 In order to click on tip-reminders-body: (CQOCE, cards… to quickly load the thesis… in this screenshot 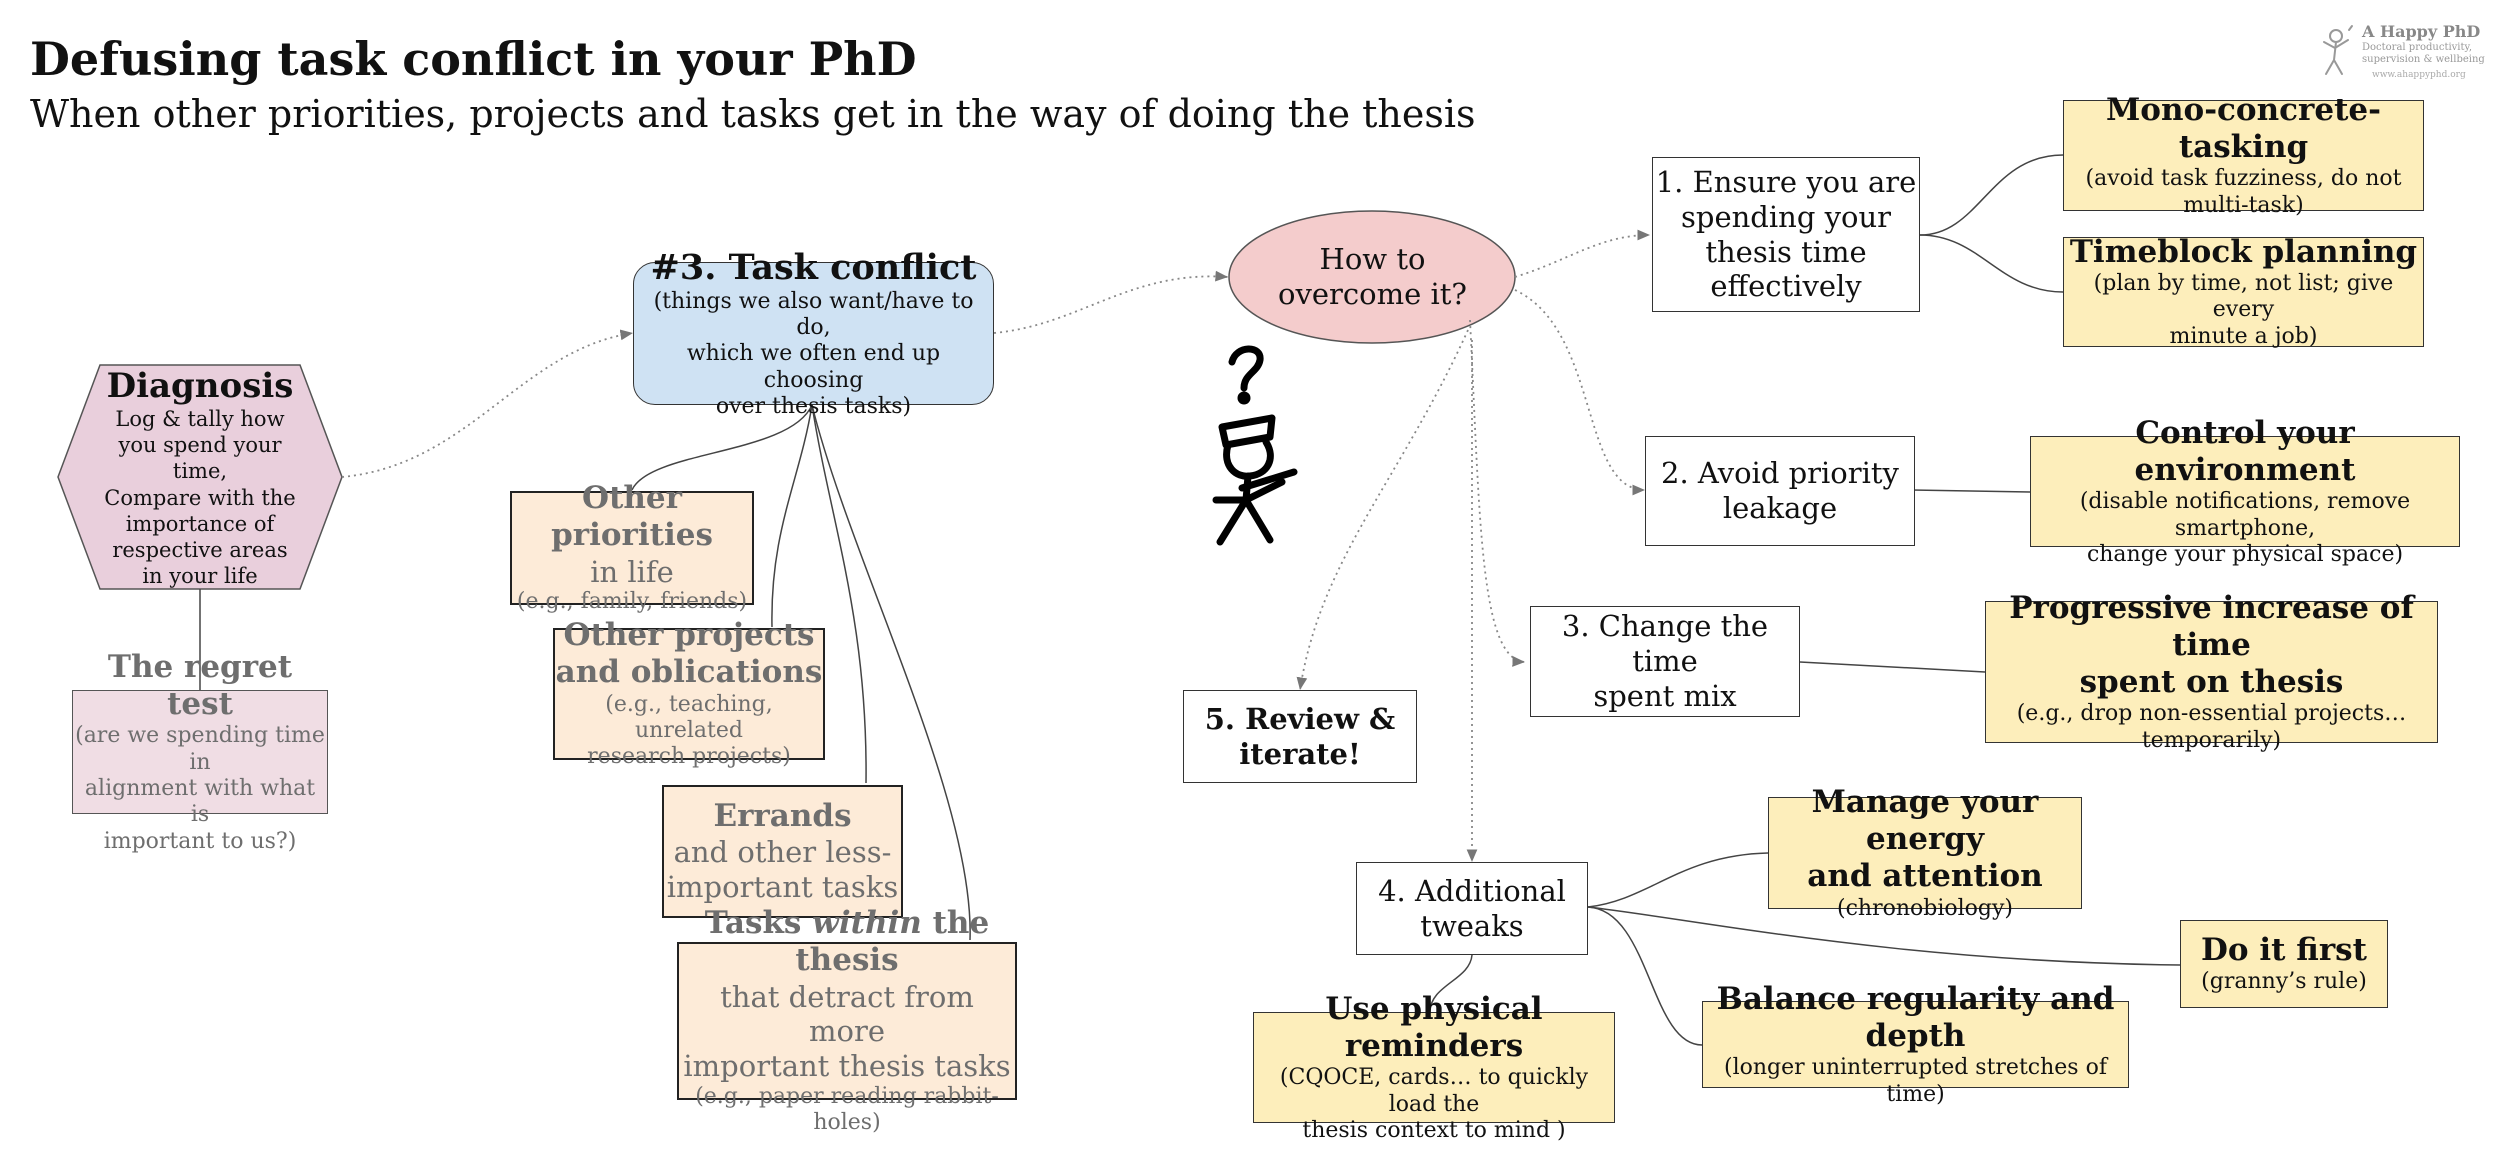, I will do `click(1434, 1104)`.